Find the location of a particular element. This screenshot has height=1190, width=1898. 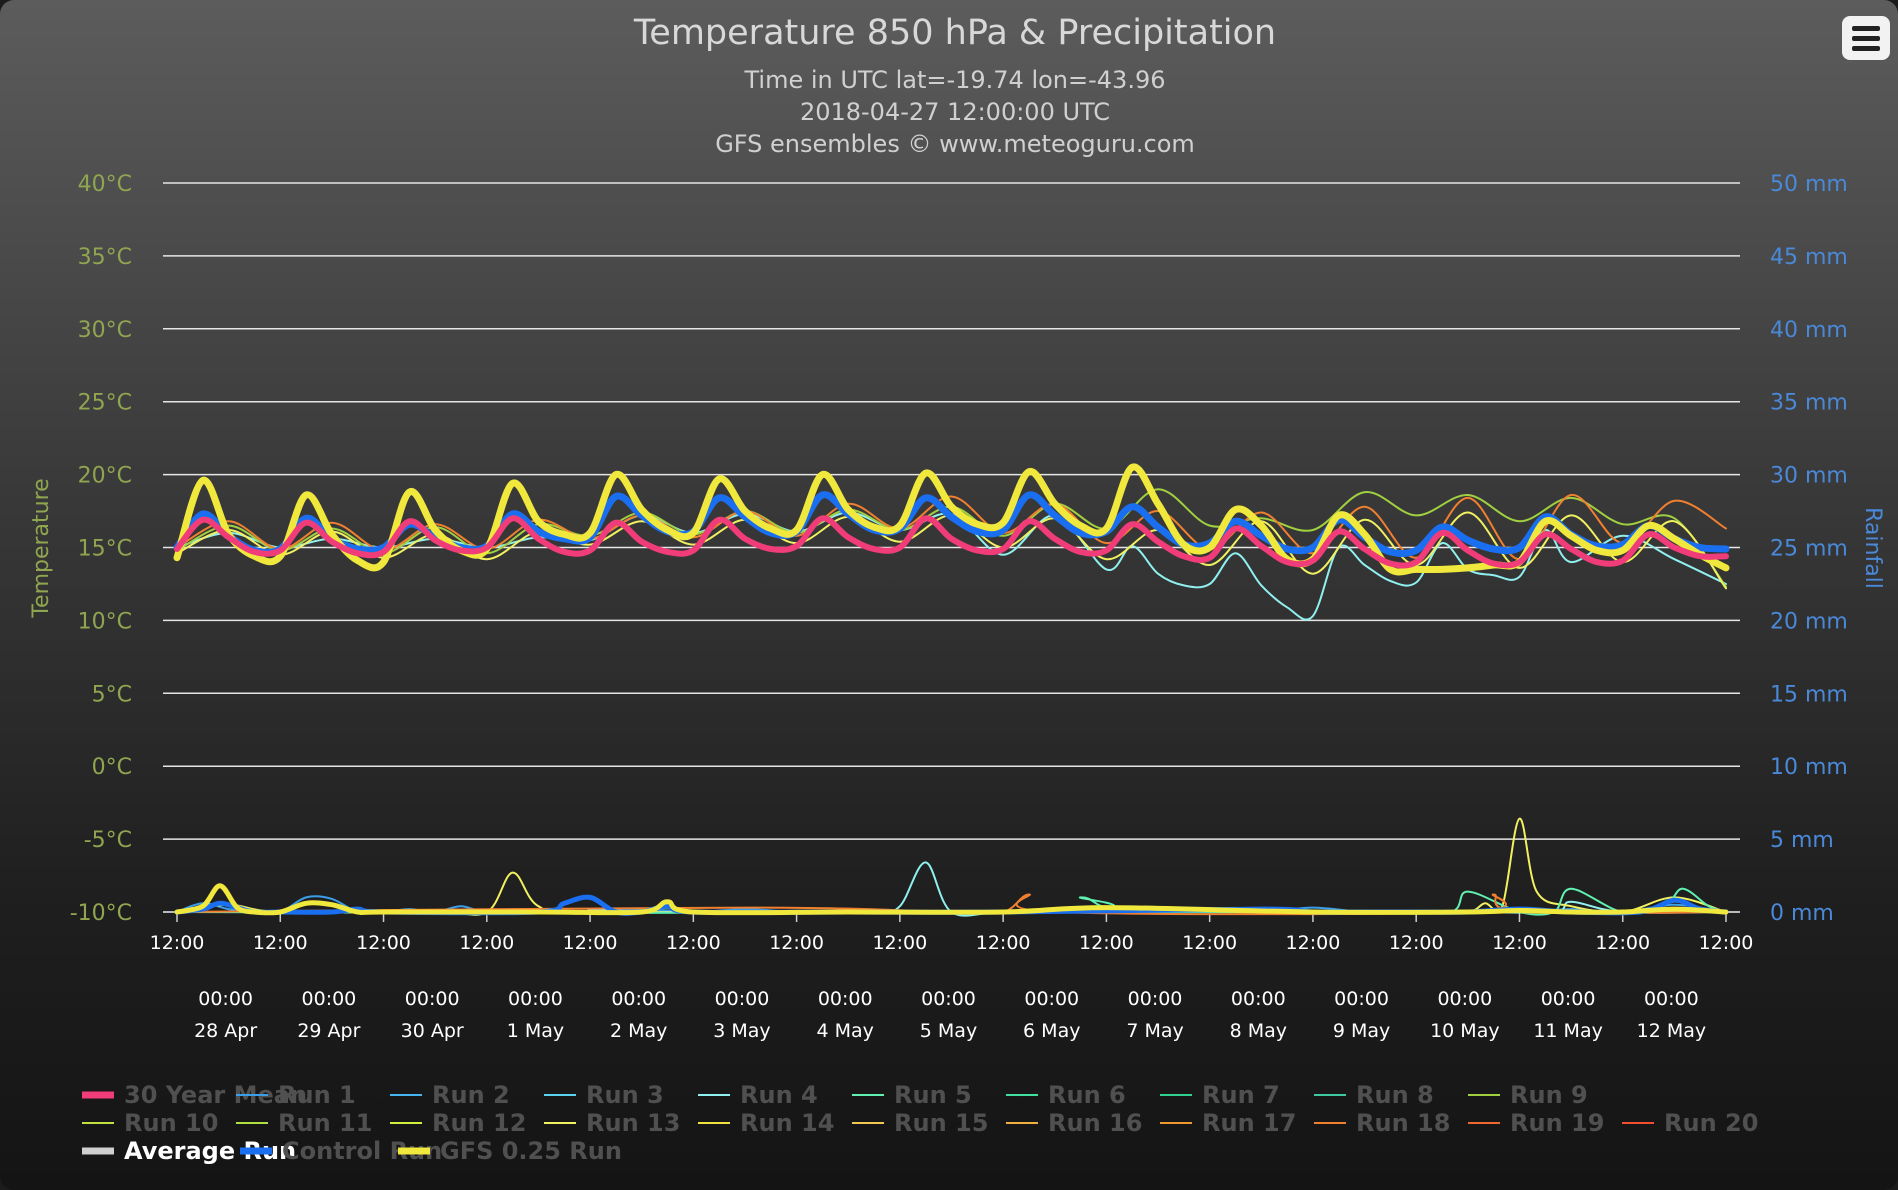

y-right-tick-label: 15 mm is located at coordinates (1809, 694).